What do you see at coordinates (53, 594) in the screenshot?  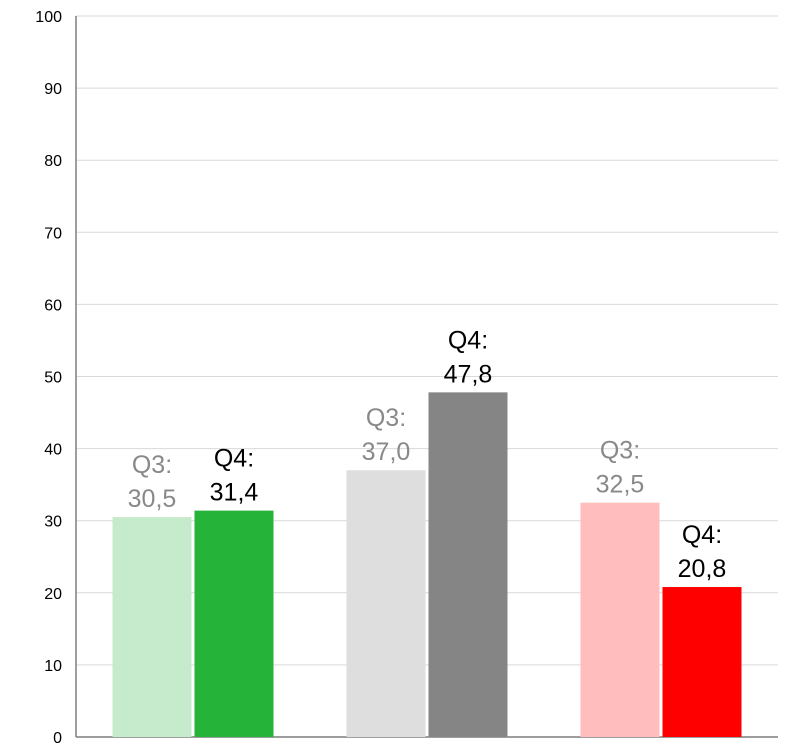 I see `y-tick-label: 20` at bounding box center [53, 594].